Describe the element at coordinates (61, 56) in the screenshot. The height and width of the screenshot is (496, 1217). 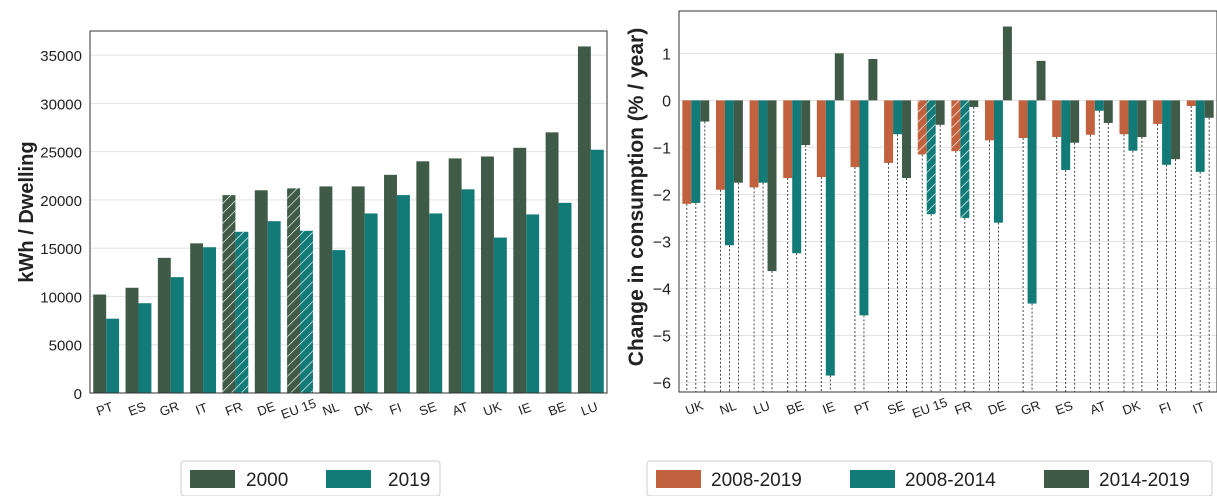
I see `y-tick-label: 35000` at that location.